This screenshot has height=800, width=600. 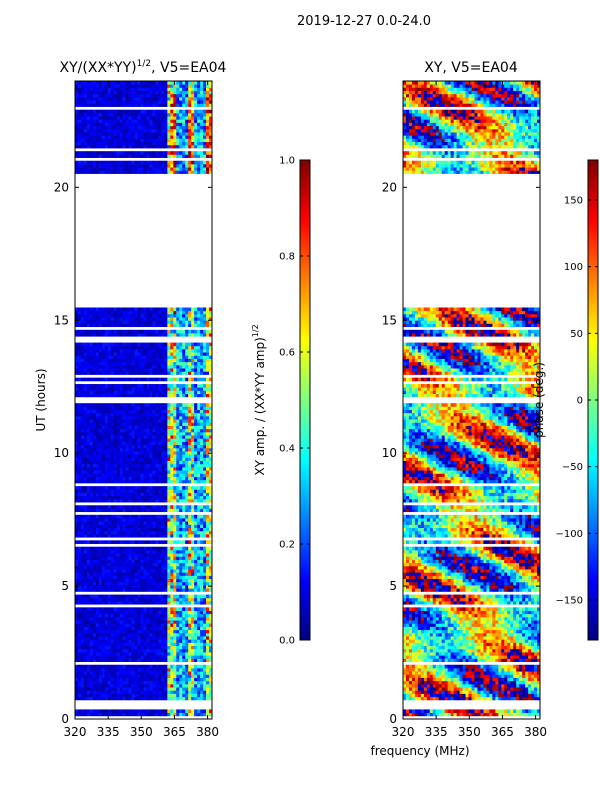 I want to click on amplitude-colorbar-label: XY amp. / (XX*YY amp)1/2, so click(x=259, y=399).